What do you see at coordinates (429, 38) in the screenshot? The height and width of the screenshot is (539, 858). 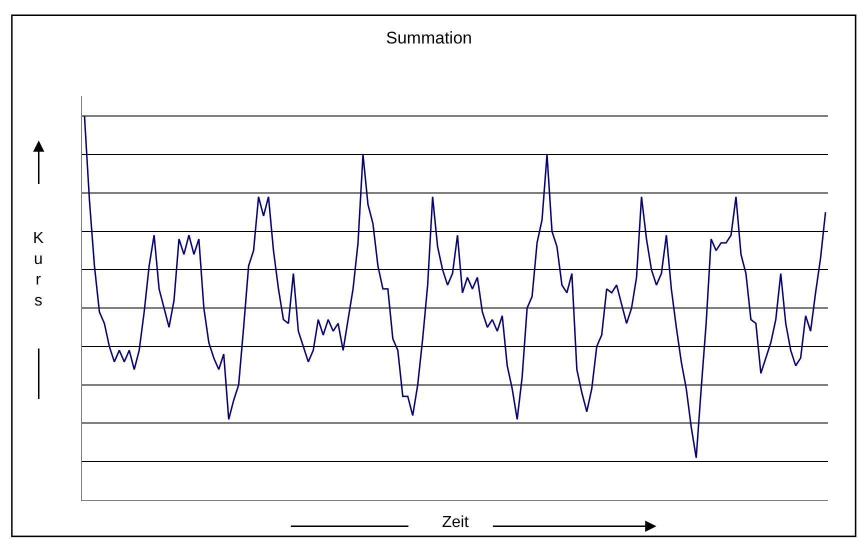 I see `chart-title: Summation` at bounding box center [429, 38].